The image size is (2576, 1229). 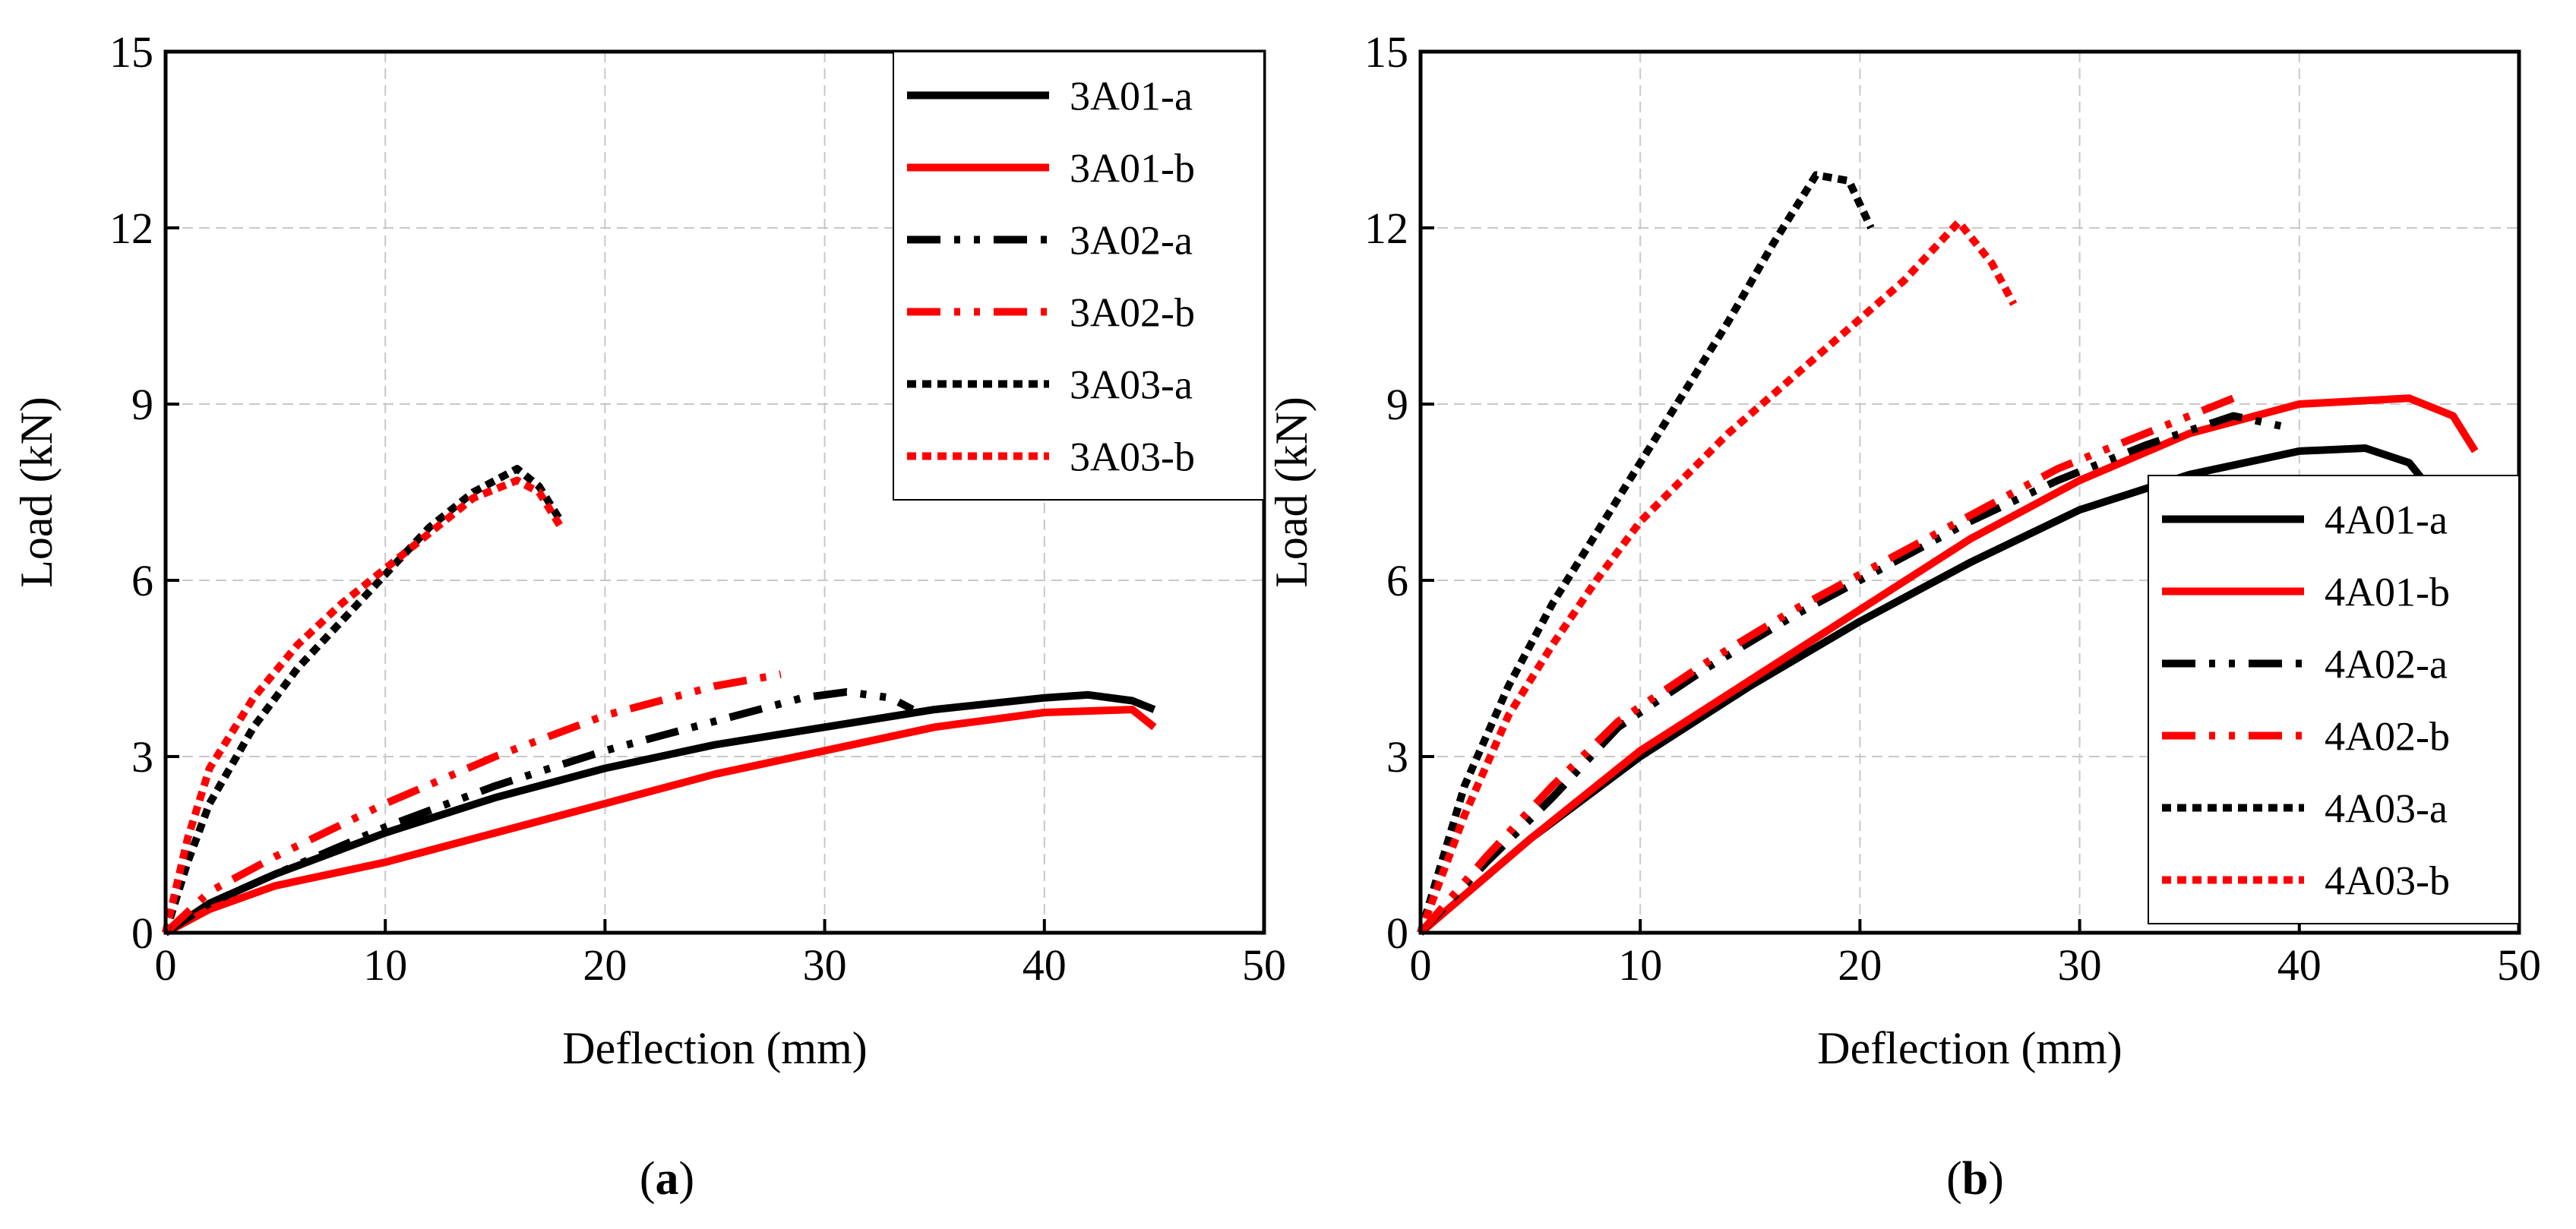 I want to click on legend-label: 4A03-b, so click(x=2387, y=881).